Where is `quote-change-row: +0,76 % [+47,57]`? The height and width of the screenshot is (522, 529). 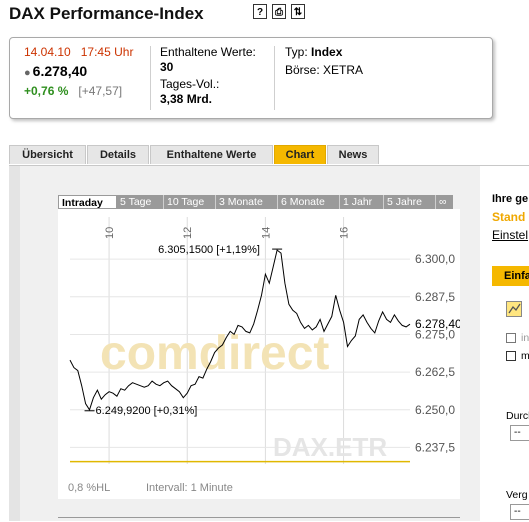 quote-change-row: +0,76 % [+47,57] is located at coordinates (84, 91).